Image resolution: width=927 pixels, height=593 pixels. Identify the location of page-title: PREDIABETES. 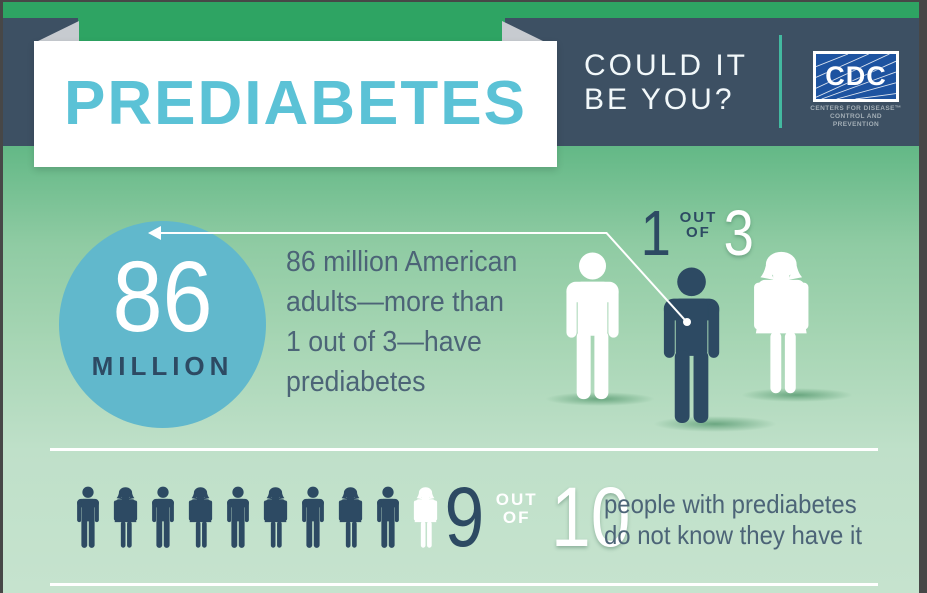
(295, 103).